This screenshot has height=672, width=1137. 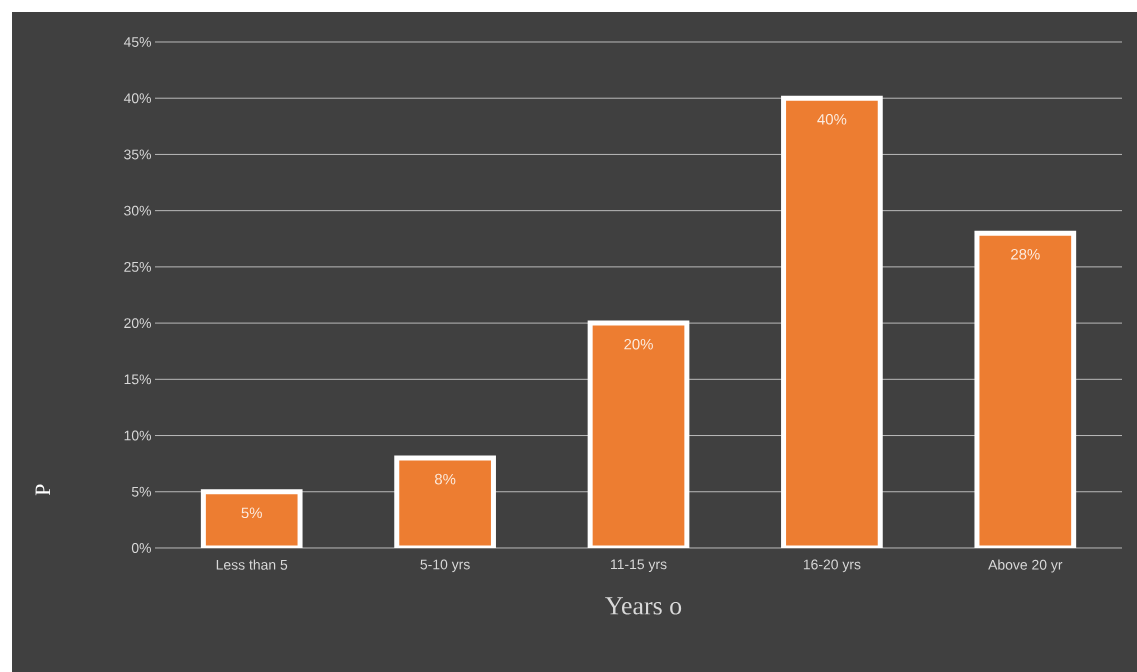 I want to click on y-tick-label: 20%, so click(x=137, y=323).